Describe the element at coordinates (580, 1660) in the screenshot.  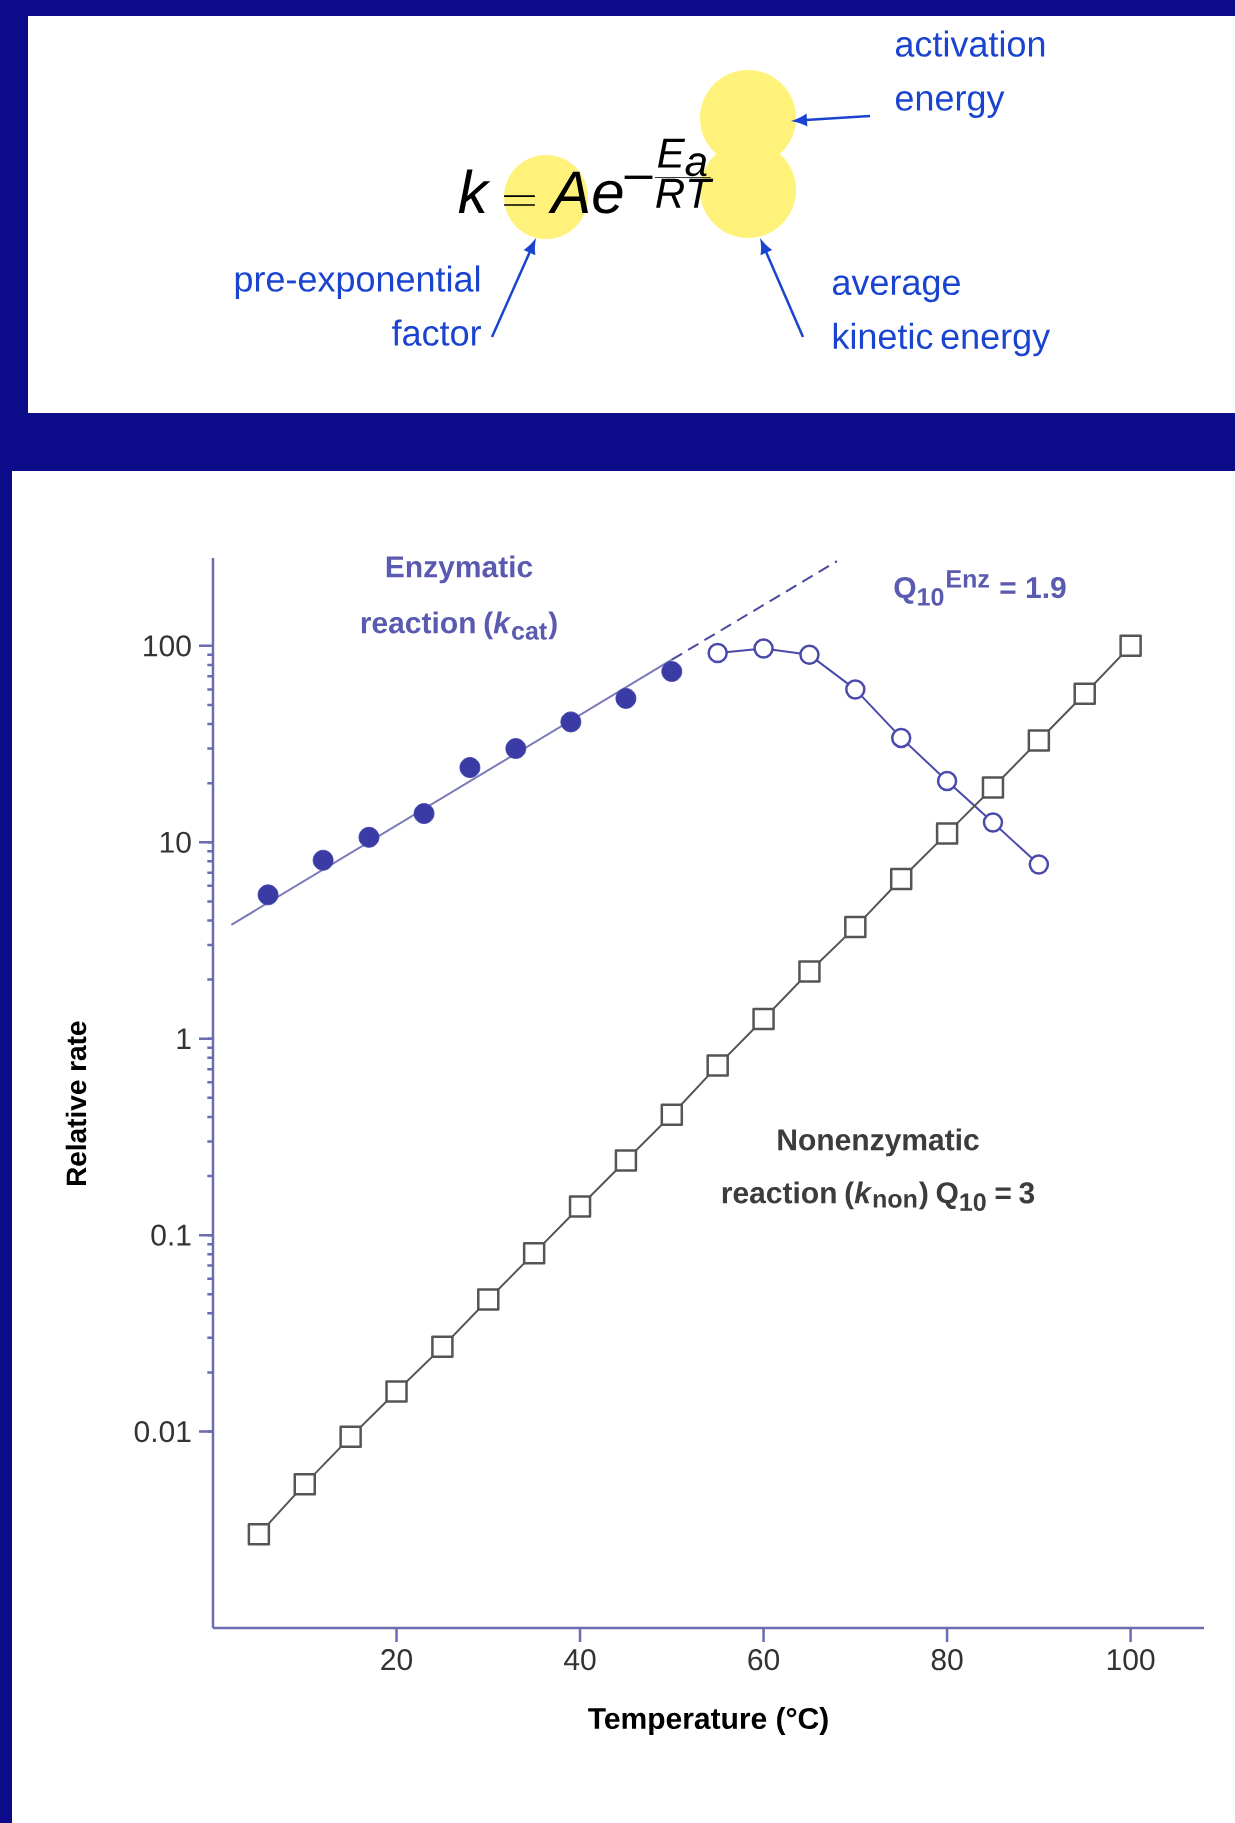
I see `x-tick-label: 40` at that location.